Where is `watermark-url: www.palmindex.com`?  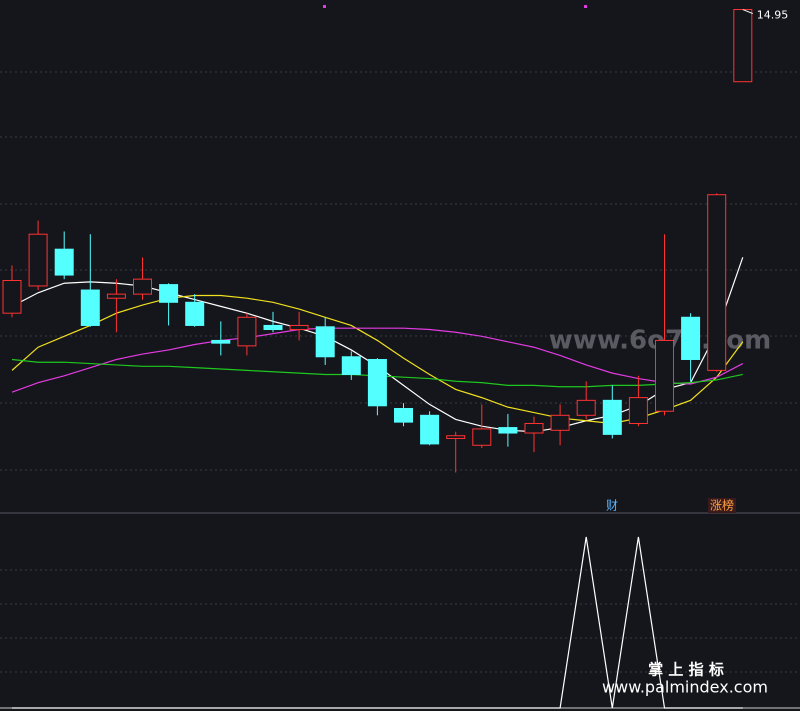 watermark-url: www.palmindex.com is located at coordinates (685, 687).